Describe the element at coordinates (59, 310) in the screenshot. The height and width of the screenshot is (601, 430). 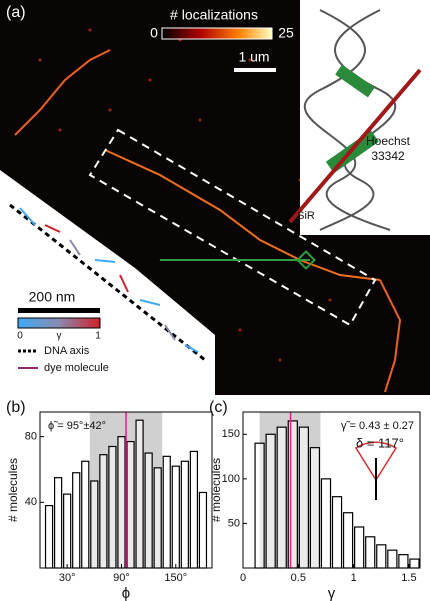
I see `inset-scalebar` at that location.